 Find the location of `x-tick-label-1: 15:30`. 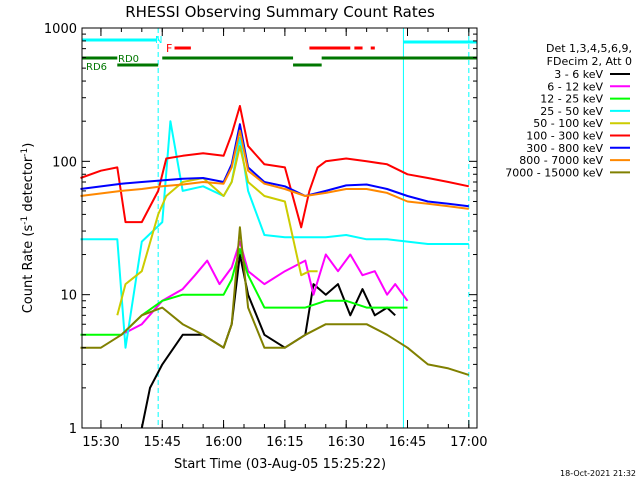

x-tick-label-1: 15:30 is located at coordinates (100, 442).